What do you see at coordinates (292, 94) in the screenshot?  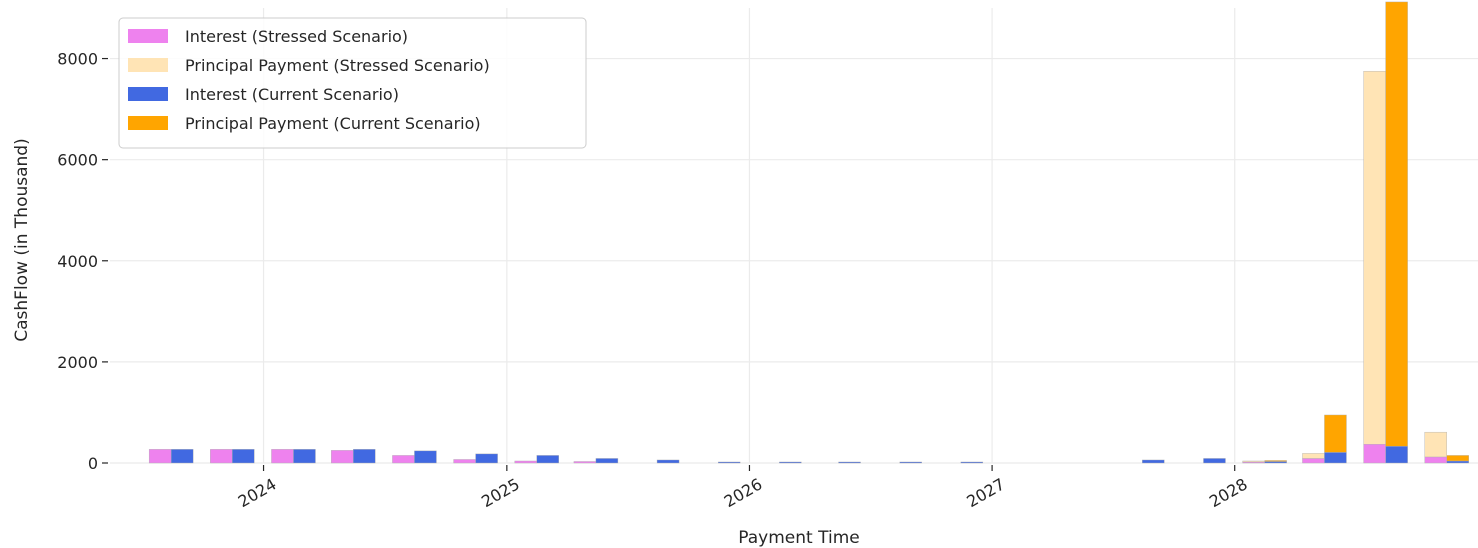 I see `legend-entry: Interest (Current Scenario)` at bounding box center [292, 94].